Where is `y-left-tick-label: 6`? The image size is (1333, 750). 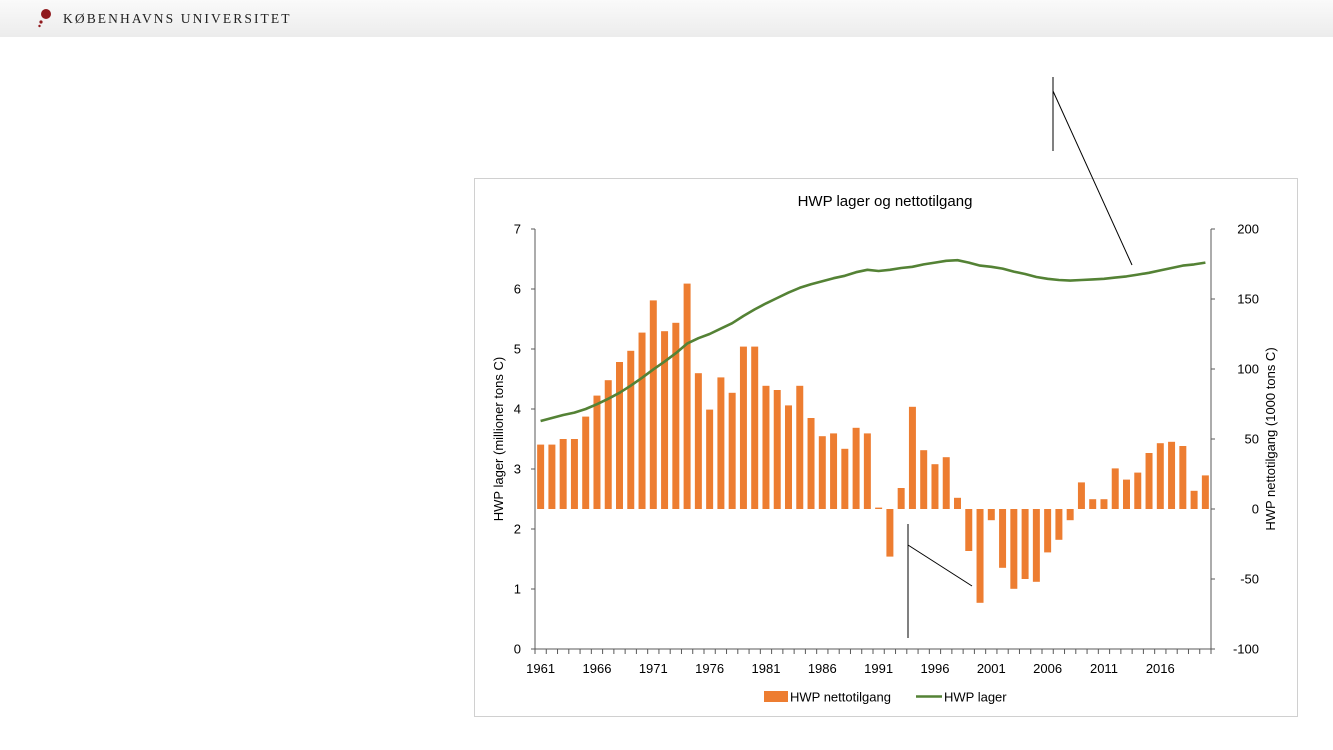 y-left-tick-label: 6 is located at coordinates (517, 289).